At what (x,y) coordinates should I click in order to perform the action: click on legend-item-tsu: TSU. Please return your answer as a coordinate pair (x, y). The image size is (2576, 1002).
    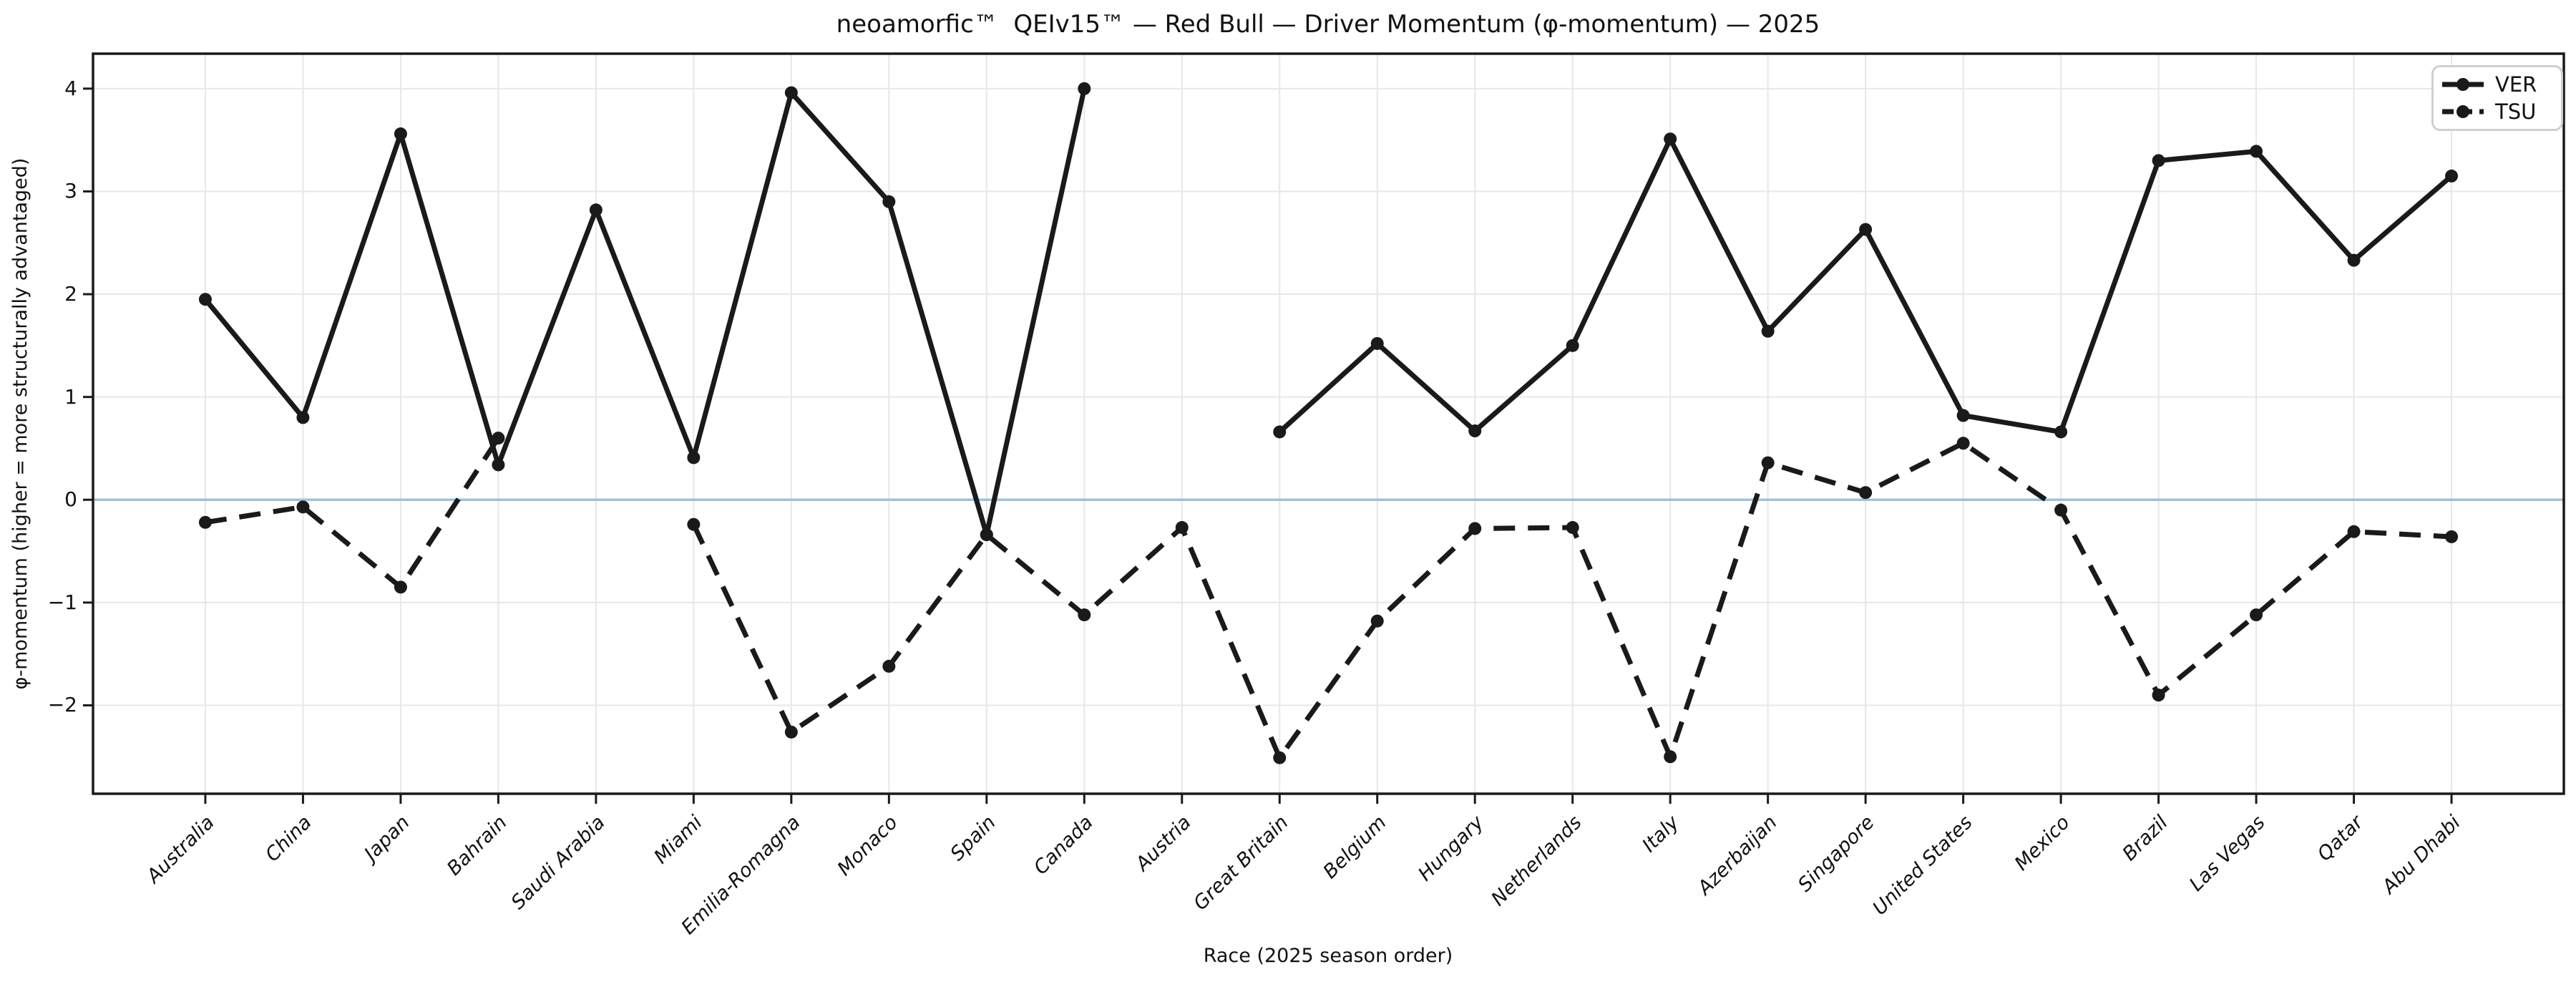
    Looking at the image, I should click on (2497, 112).